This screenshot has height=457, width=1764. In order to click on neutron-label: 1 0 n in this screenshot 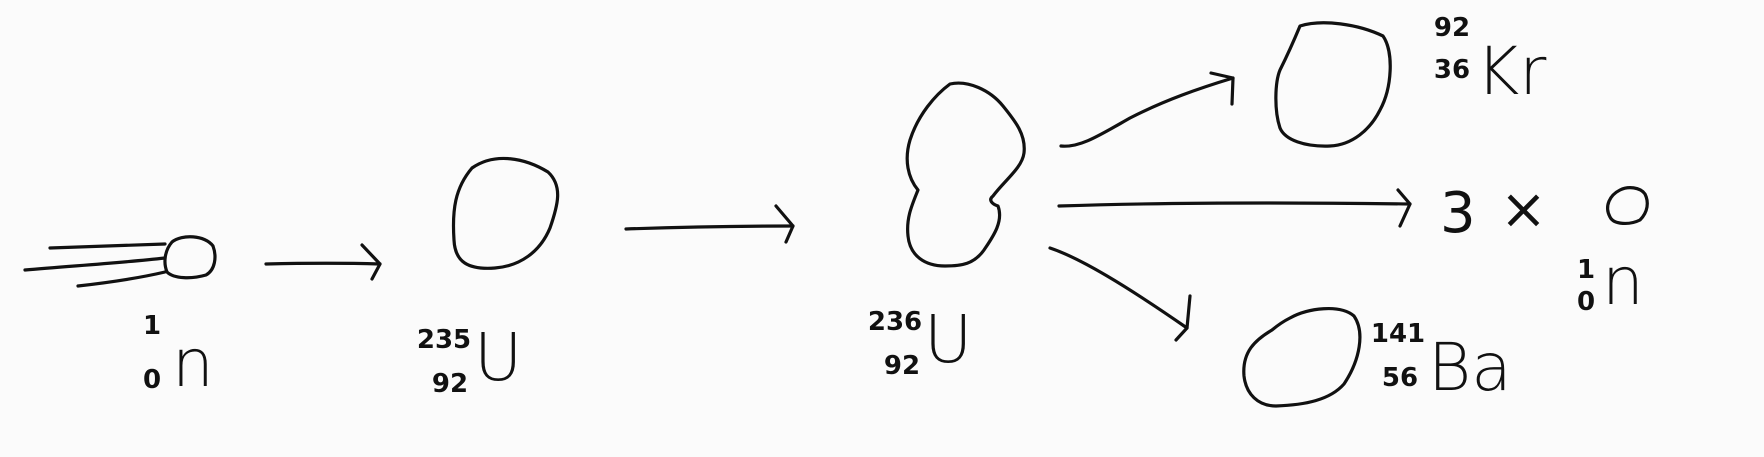, I will do `click(178, 356)`.